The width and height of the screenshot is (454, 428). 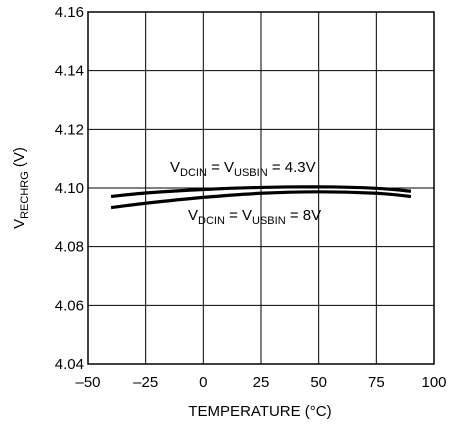 I want to click on y-tick-label: 4.06, so click(x=69, y=305).